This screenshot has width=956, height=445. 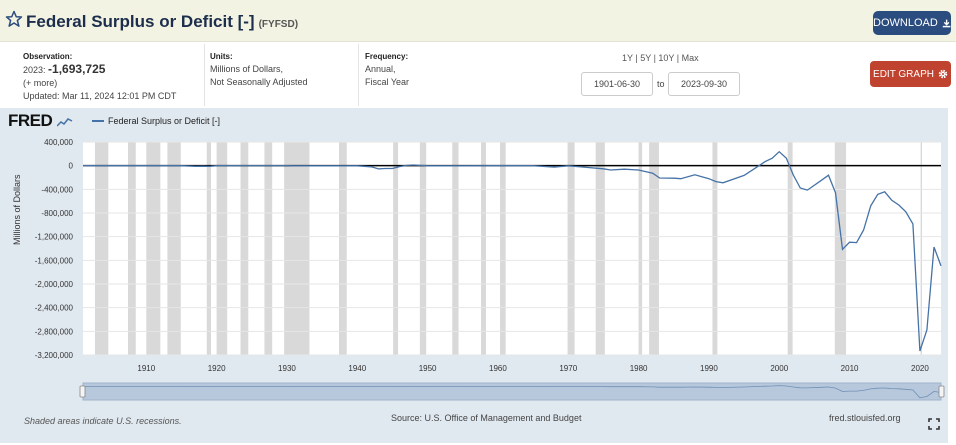 I want to click on y-axis-label: Millions of Dollars, so click(x=17, y=209).